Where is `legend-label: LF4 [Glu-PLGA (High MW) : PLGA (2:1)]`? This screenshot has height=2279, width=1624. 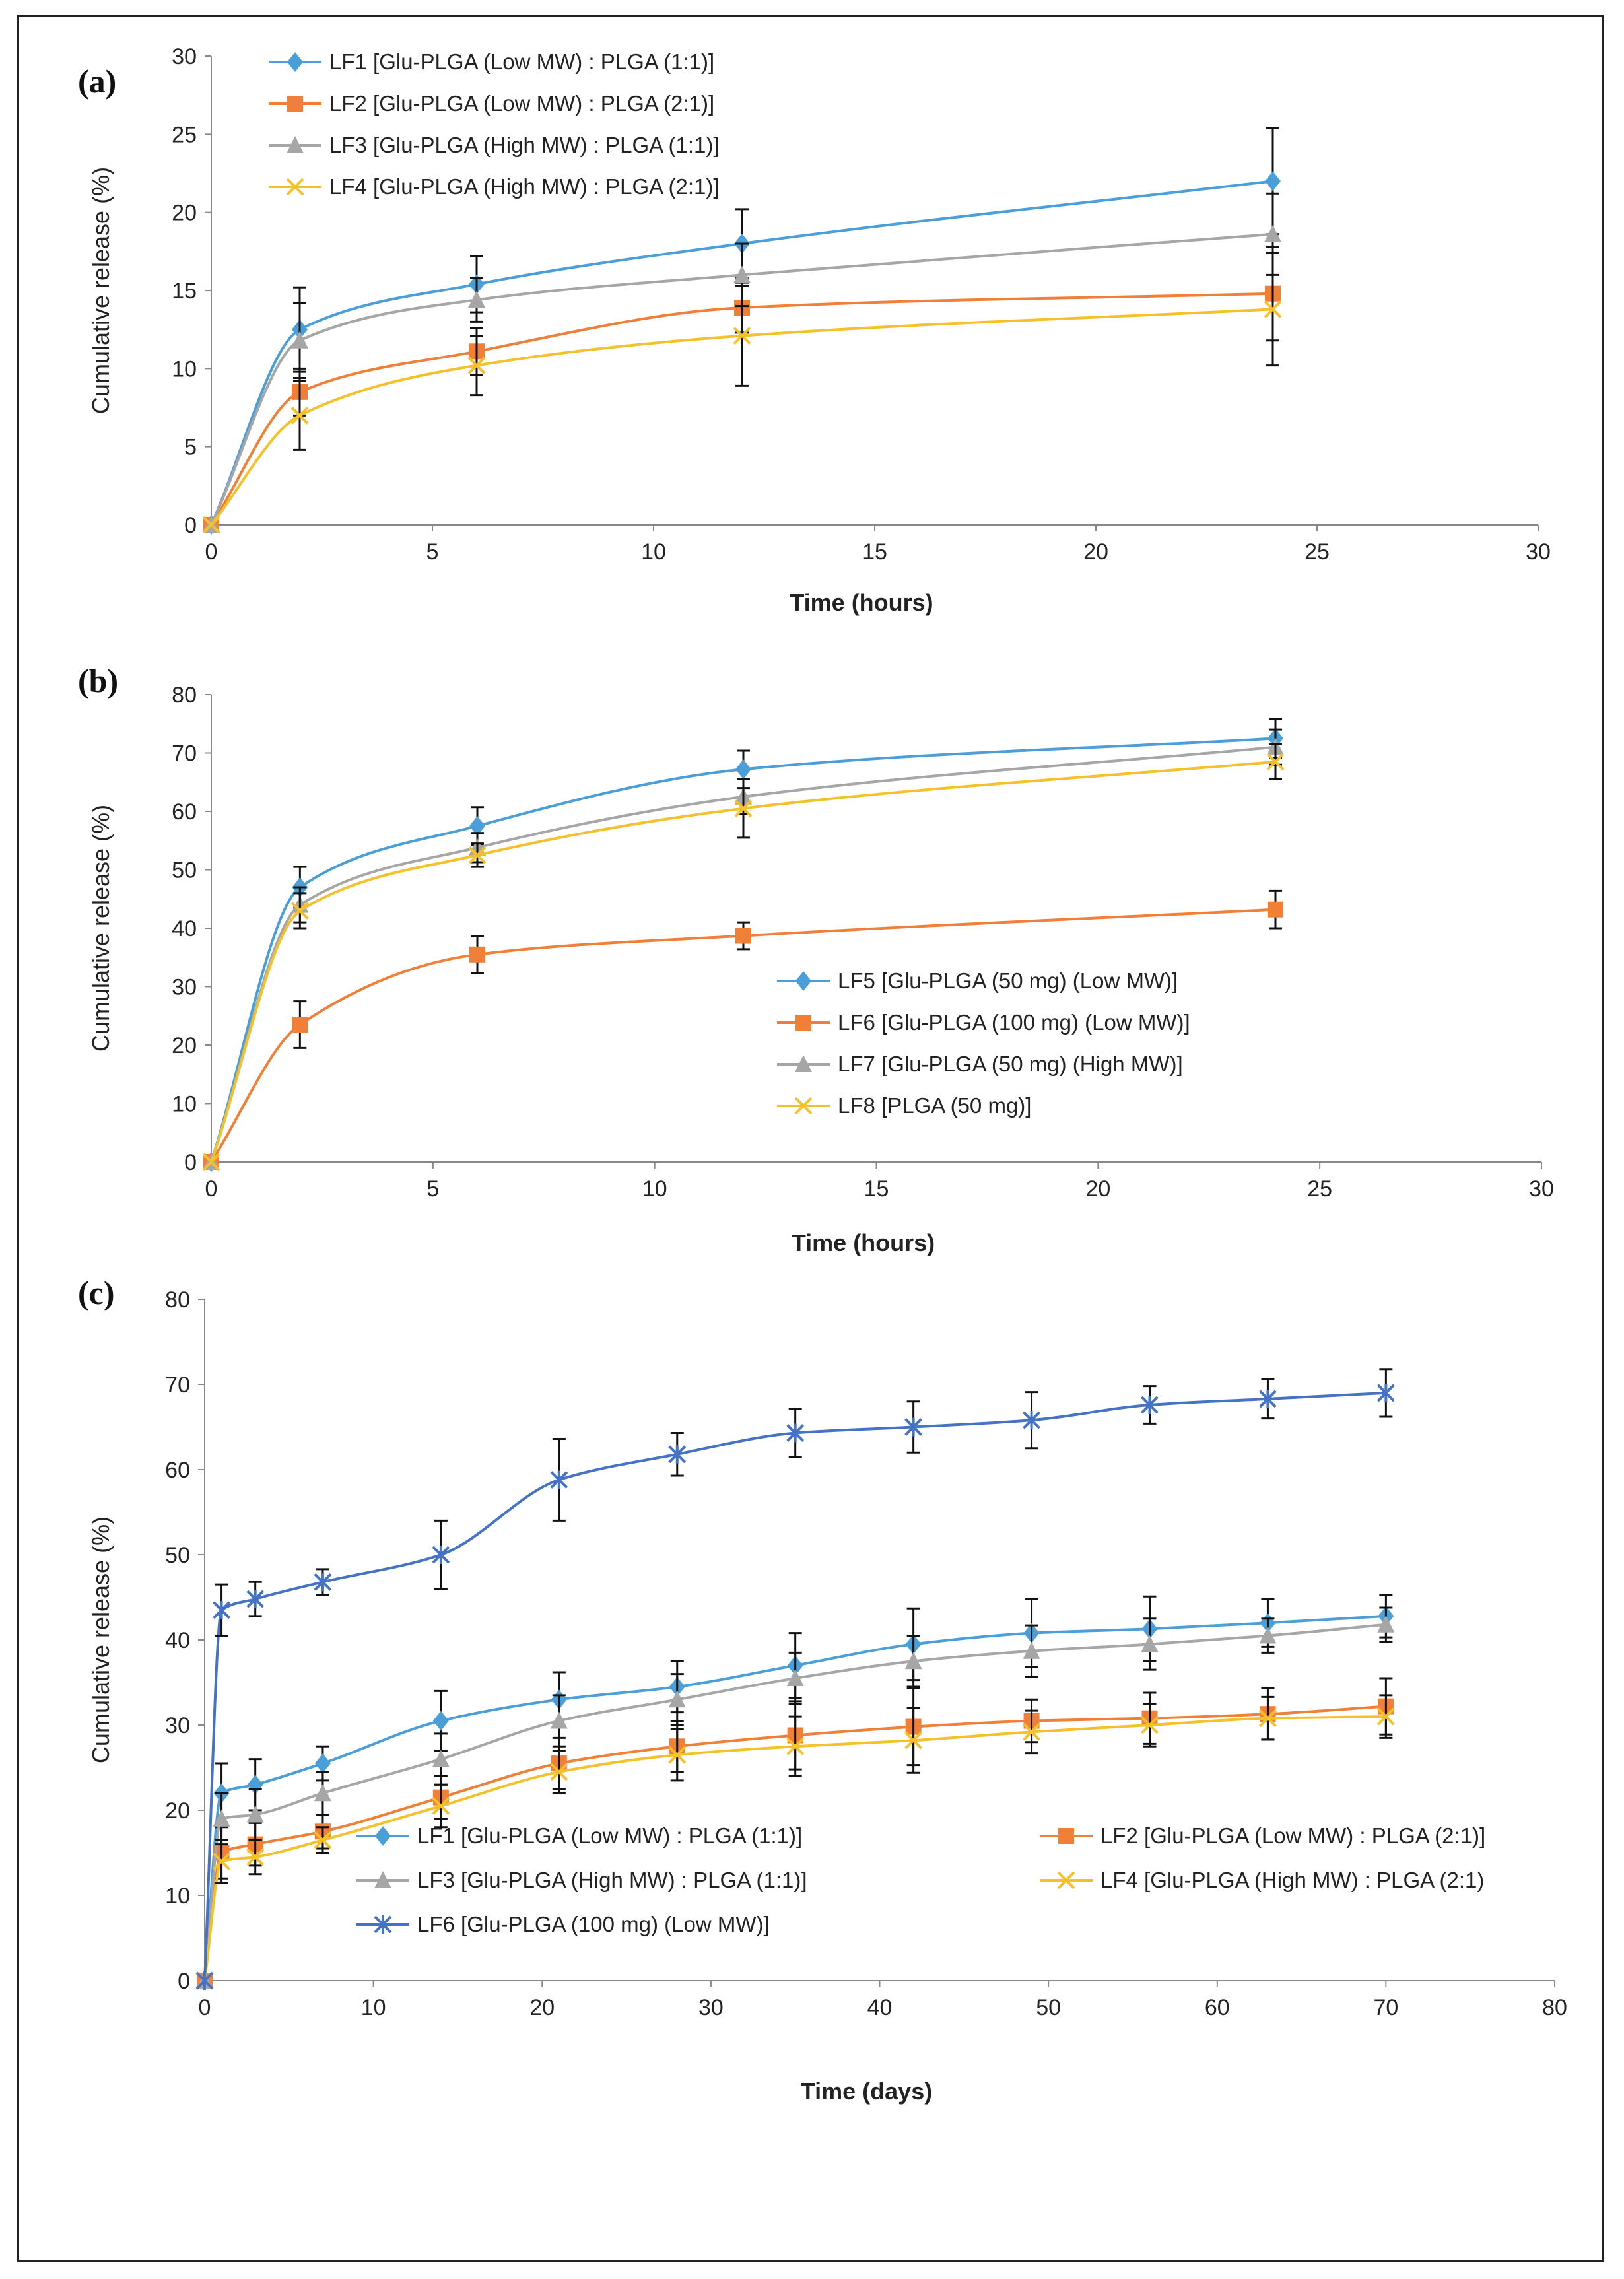 legend-label: LF4 [Glu-PLGA (High MW) : PLGA (2:1)] is located at coordinates (524, 186).